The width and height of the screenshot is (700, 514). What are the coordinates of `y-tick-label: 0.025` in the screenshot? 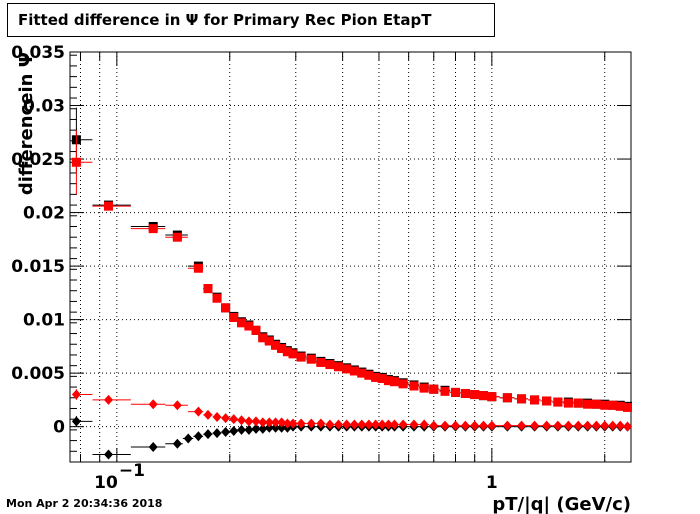 It's located at (38, 160).